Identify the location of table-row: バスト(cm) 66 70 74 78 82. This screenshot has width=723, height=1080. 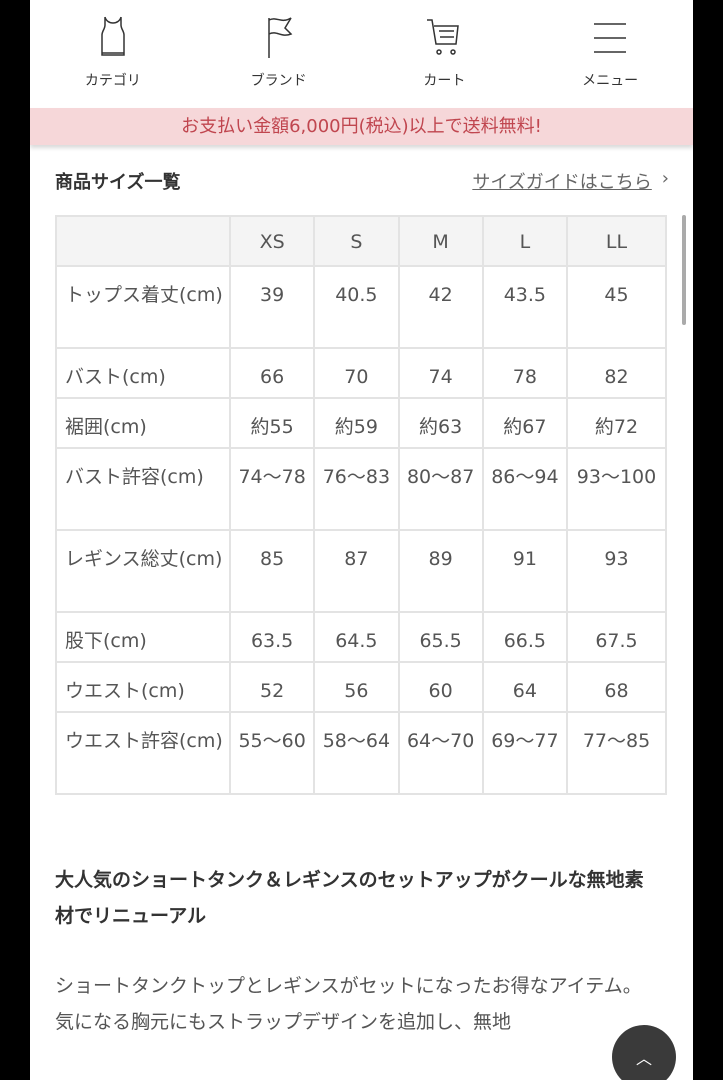
(361, 373).